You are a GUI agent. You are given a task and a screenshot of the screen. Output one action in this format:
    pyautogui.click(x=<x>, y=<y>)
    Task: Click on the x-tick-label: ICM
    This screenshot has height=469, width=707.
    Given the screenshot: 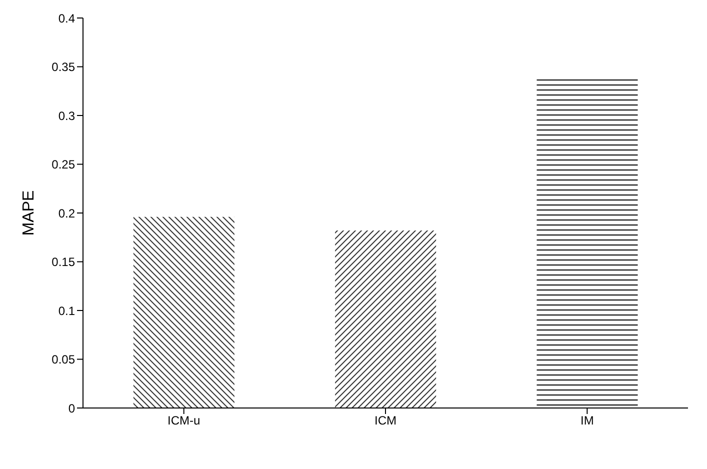 What is the action you would take?
    pyautogui.click(x=385, y=421)
    